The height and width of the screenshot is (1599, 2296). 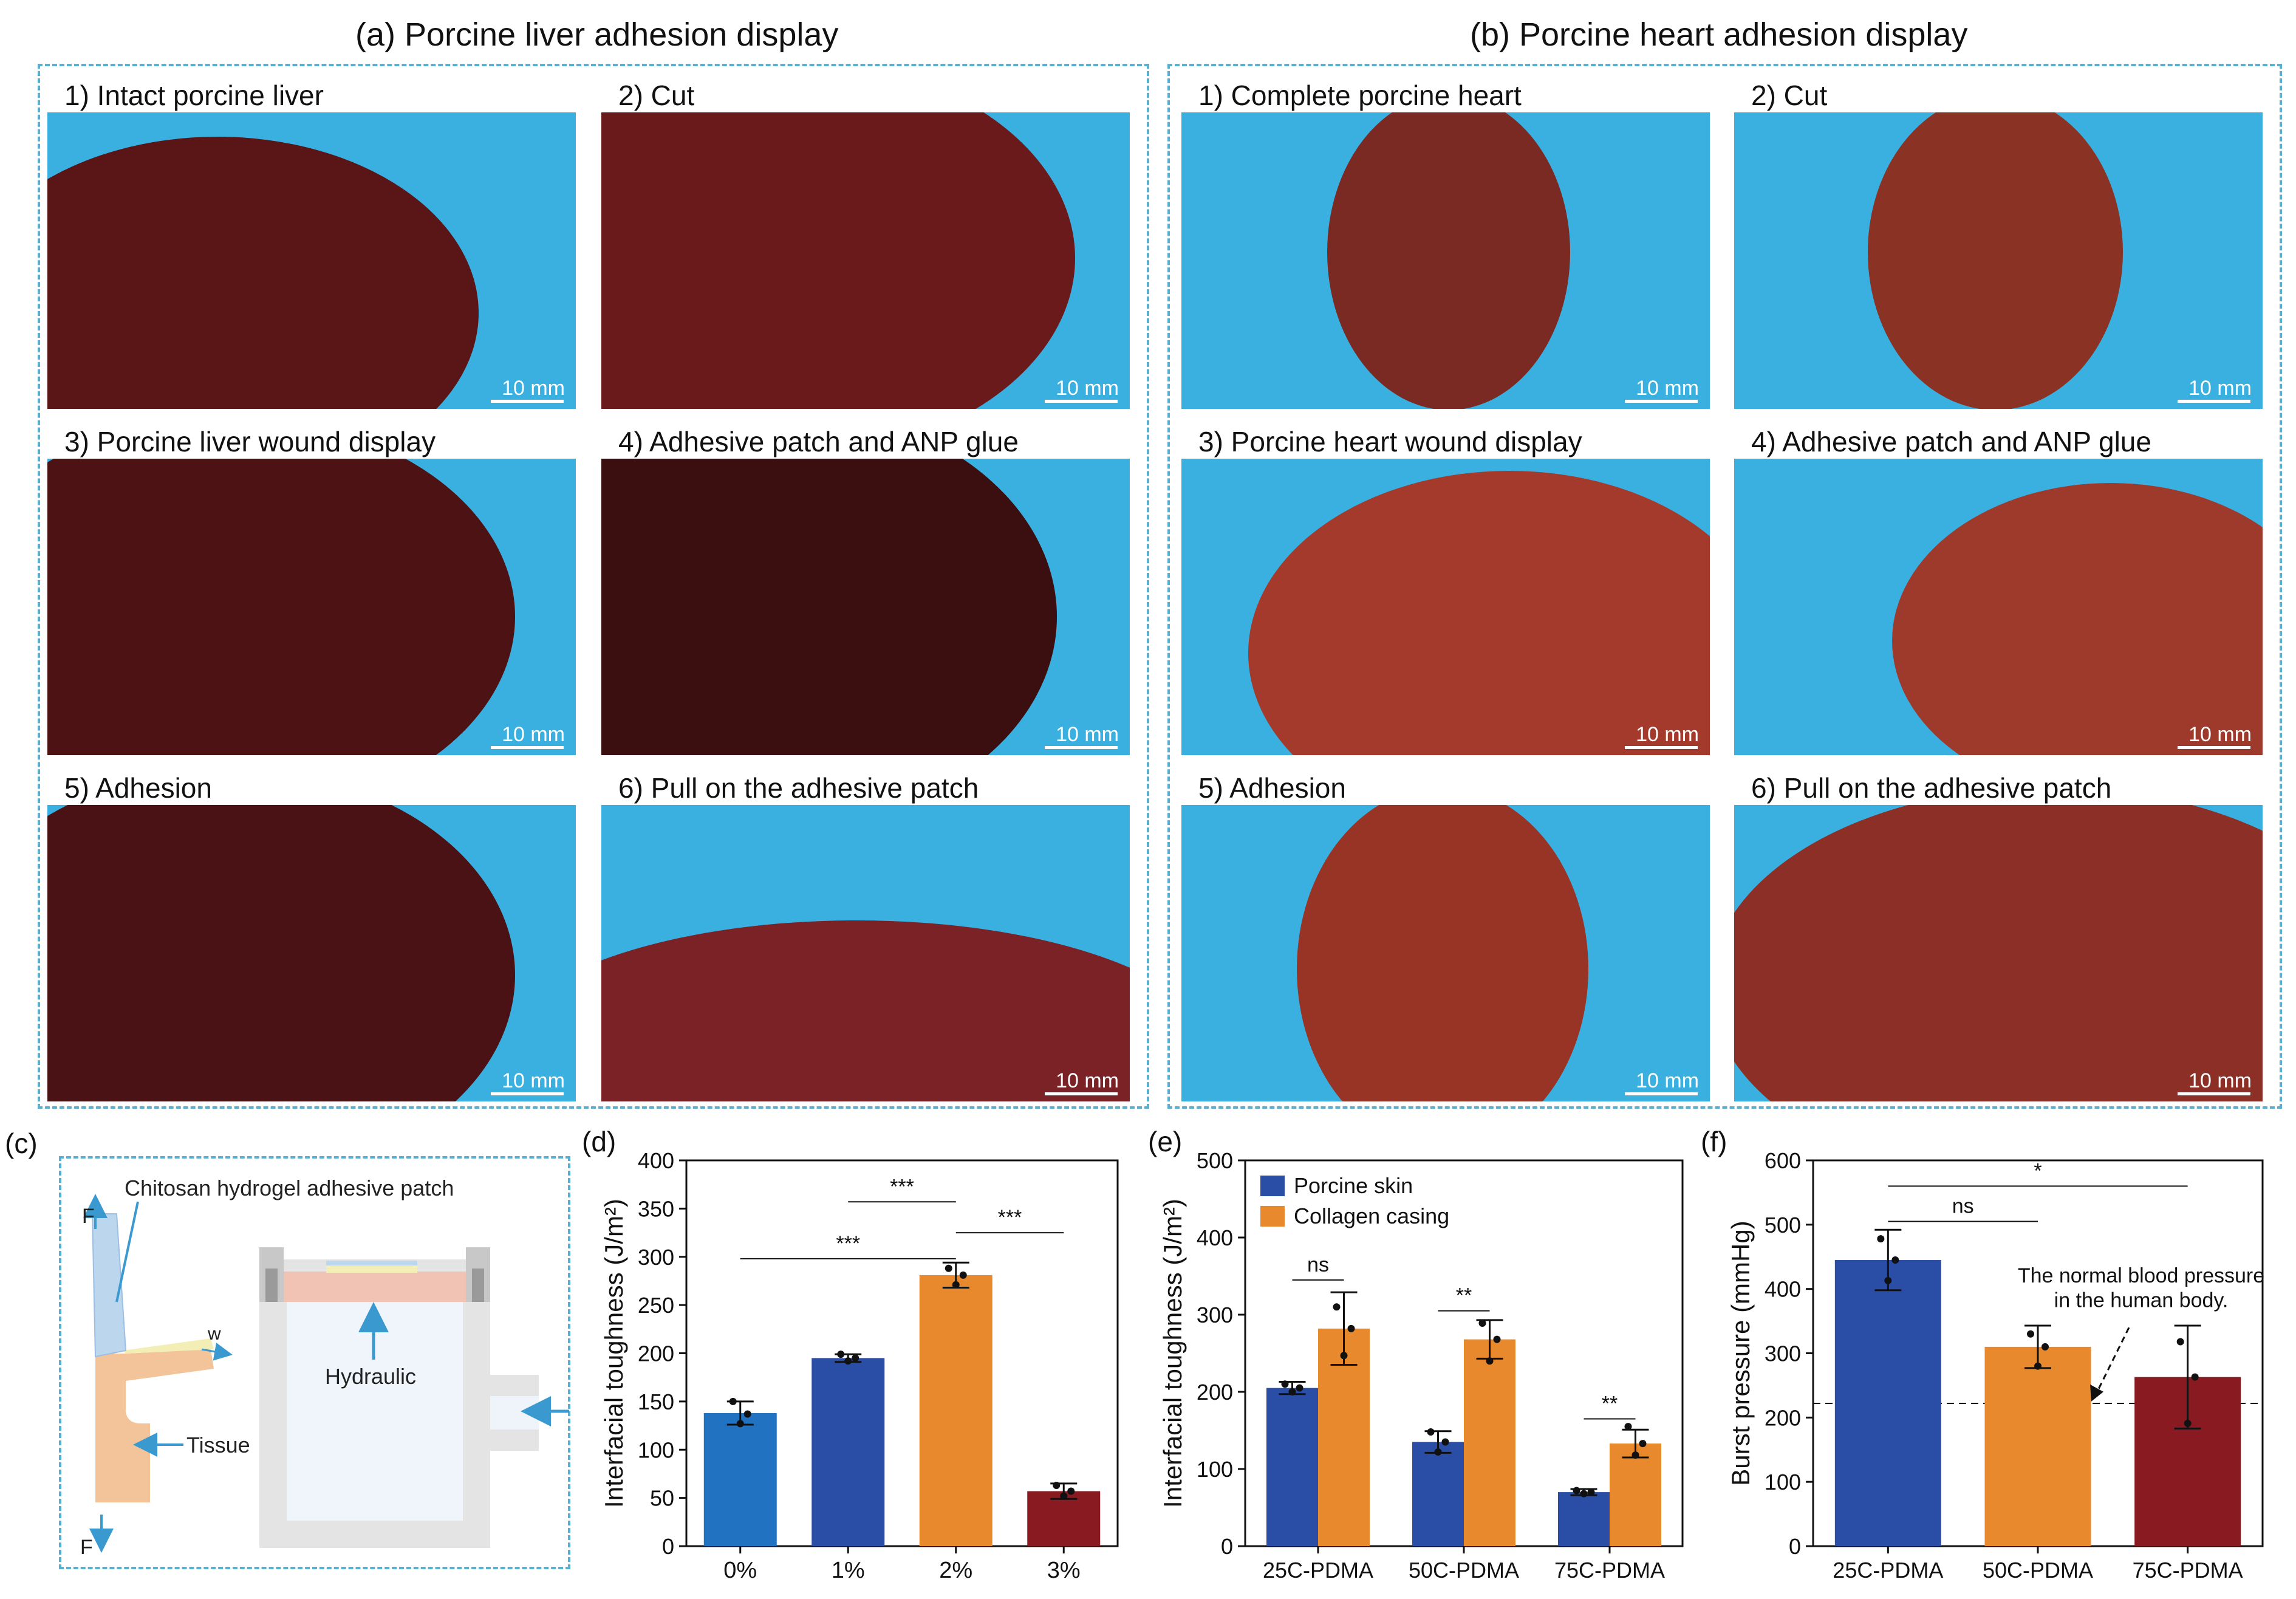 What do you see at coordinates (656, 95) in the screenshot?
I see `panel-a-photo-2-label: 2) Cut` at bounding box center [656, 95].